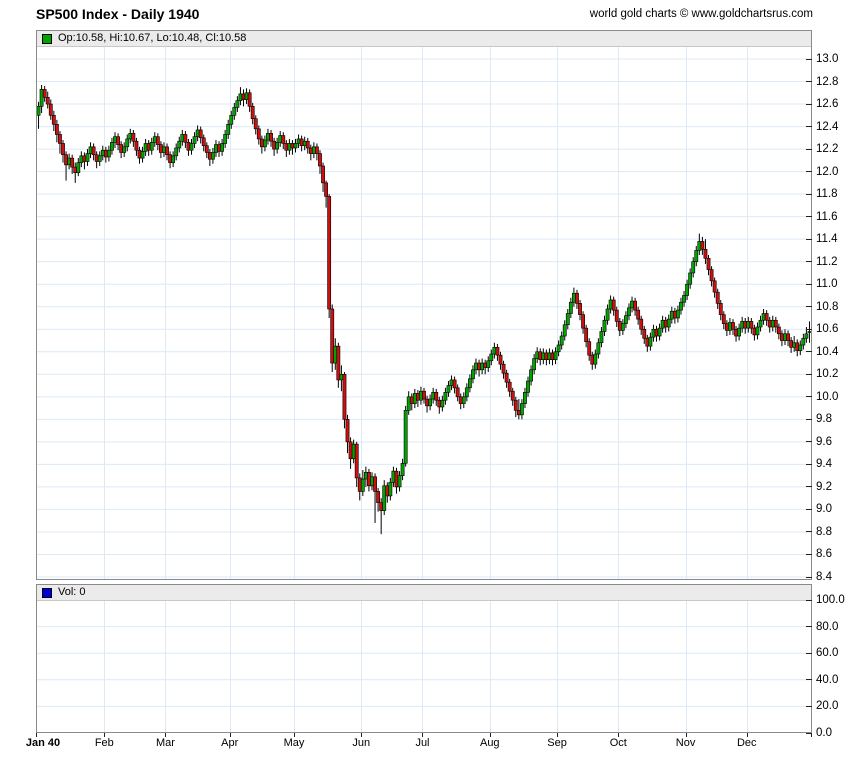 This screenshot has width=850, height=769. I want to click on time-axis-month-label: Mar, so click(165, 743).